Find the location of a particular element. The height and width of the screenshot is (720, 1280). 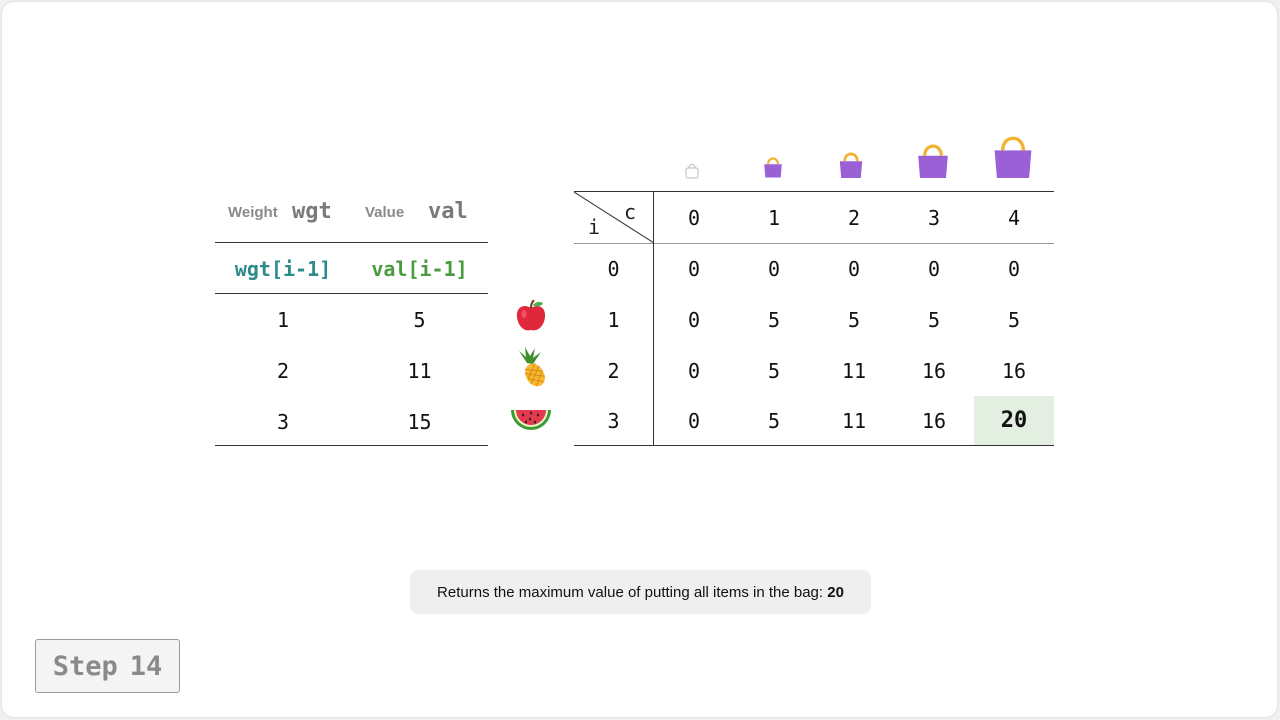

result-value: 20 is located at coordinates (835, 592).